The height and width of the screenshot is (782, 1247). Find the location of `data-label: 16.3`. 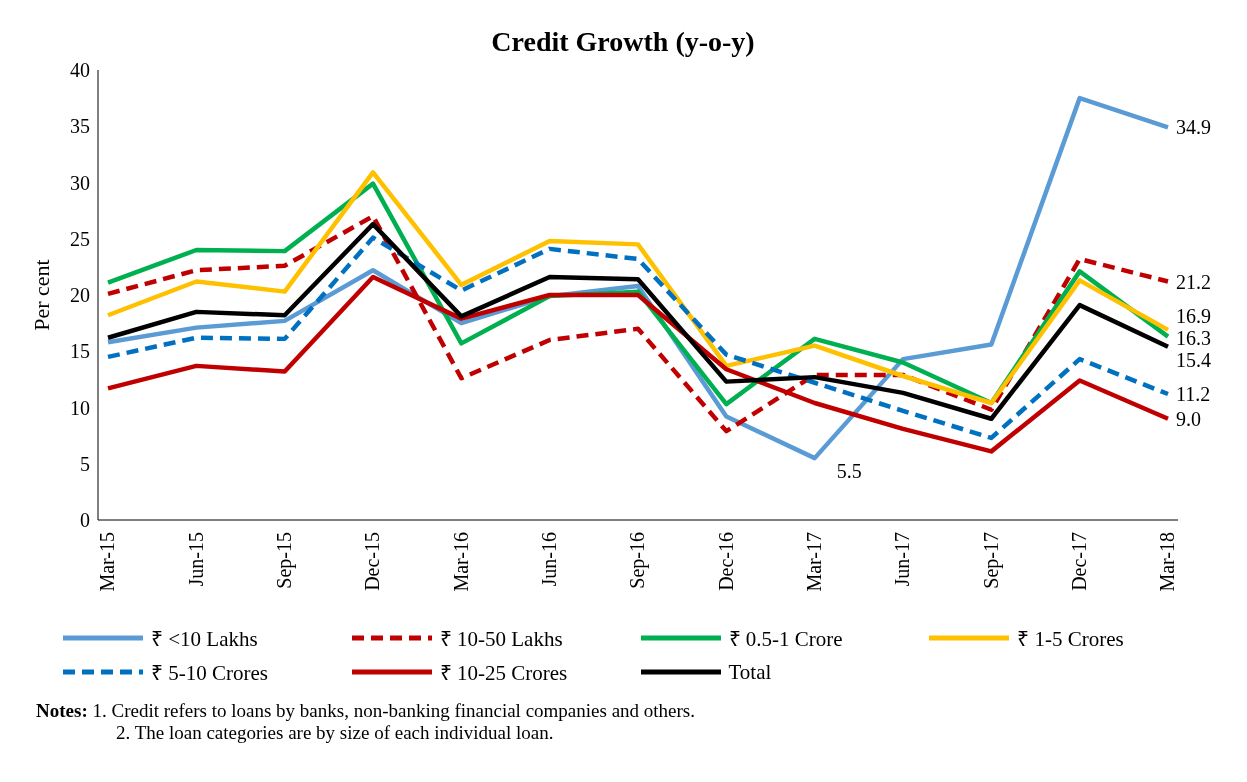

data-label: 16.3 is located at coordinates (1193, 337).